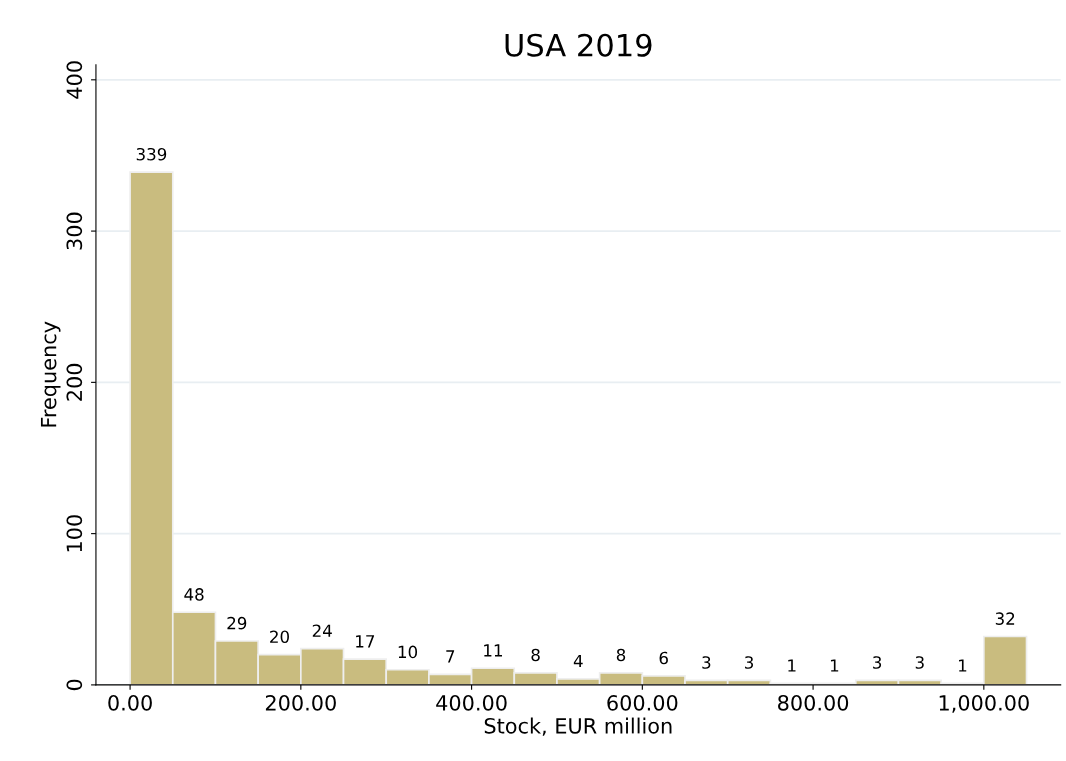 The width and height of the screenshot is (1066, 761). I want to click on chart-title: USA 2019, so click(578, 45).